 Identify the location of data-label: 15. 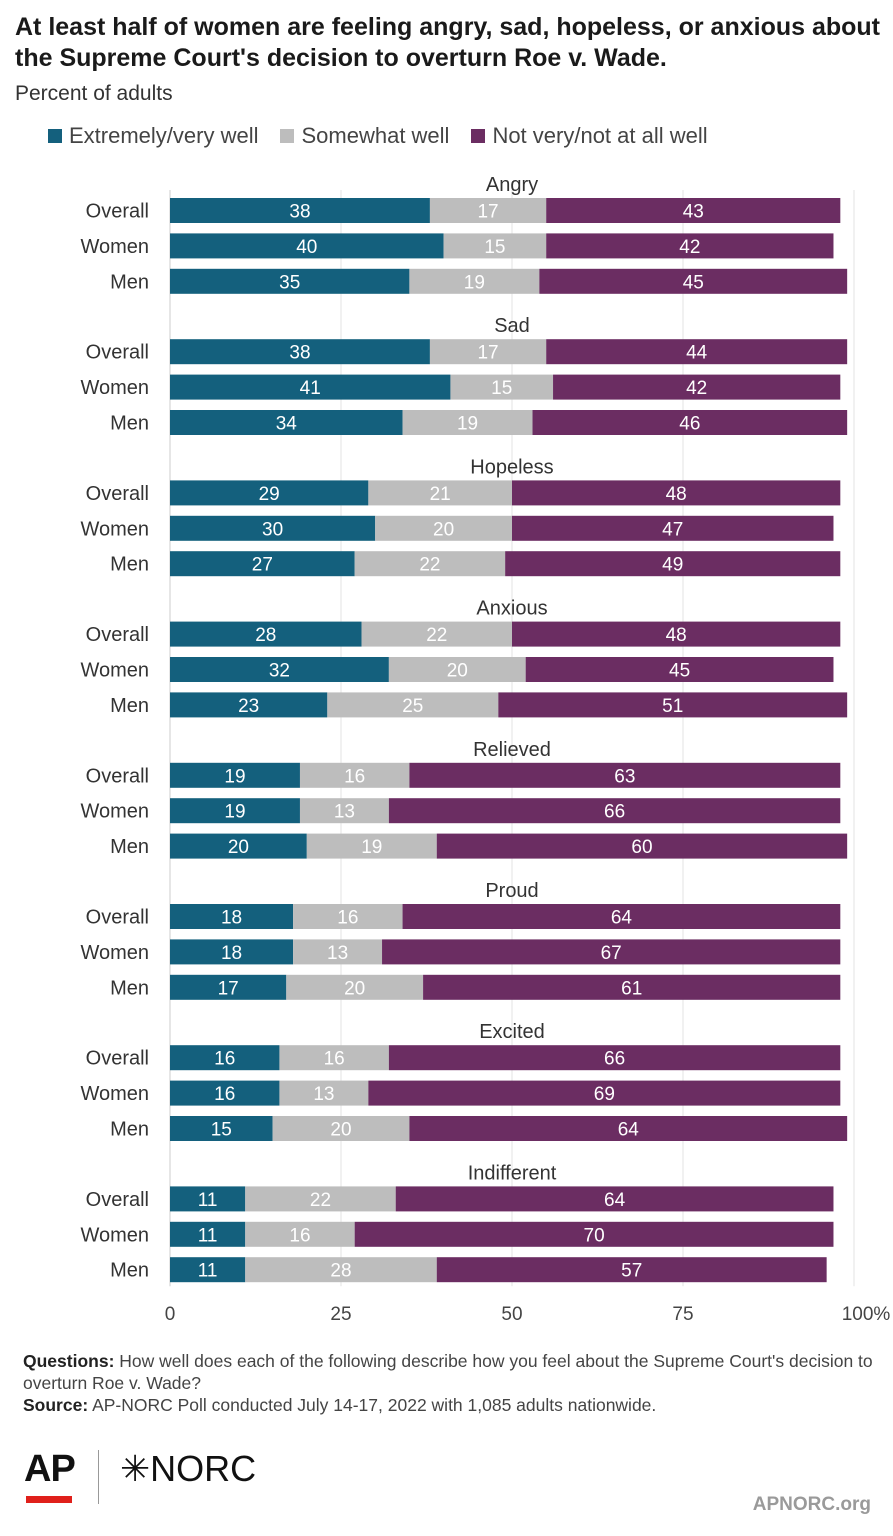
(501, 388).